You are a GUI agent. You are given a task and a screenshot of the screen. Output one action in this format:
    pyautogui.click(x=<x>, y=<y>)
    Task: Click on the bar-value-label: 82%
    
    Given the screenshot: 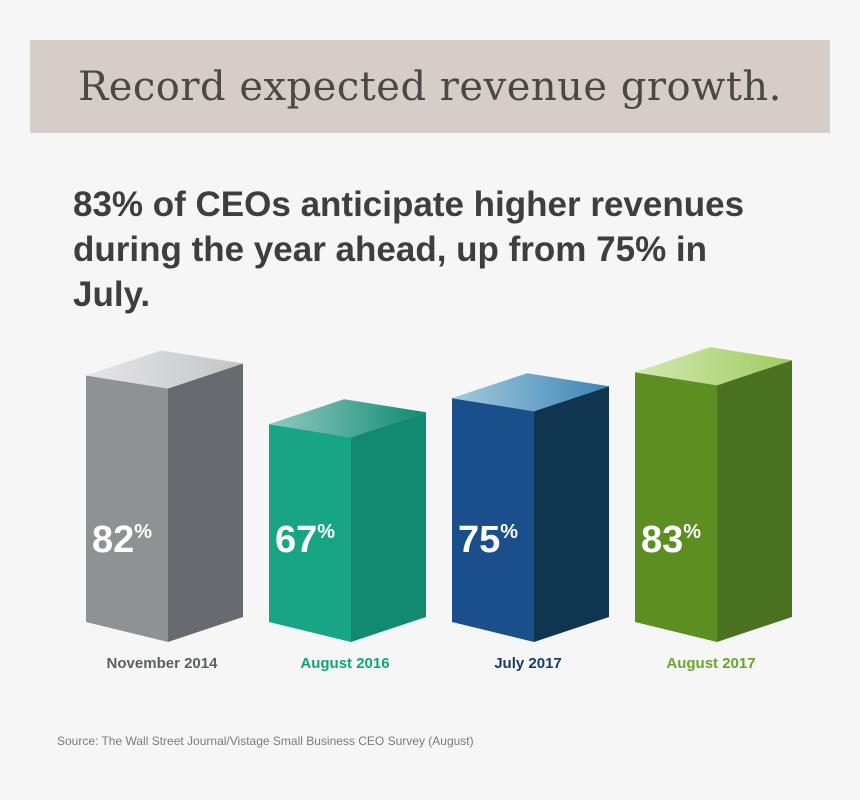 What is the action you would take?
    pyautogui.click(x=122, y=540)
    